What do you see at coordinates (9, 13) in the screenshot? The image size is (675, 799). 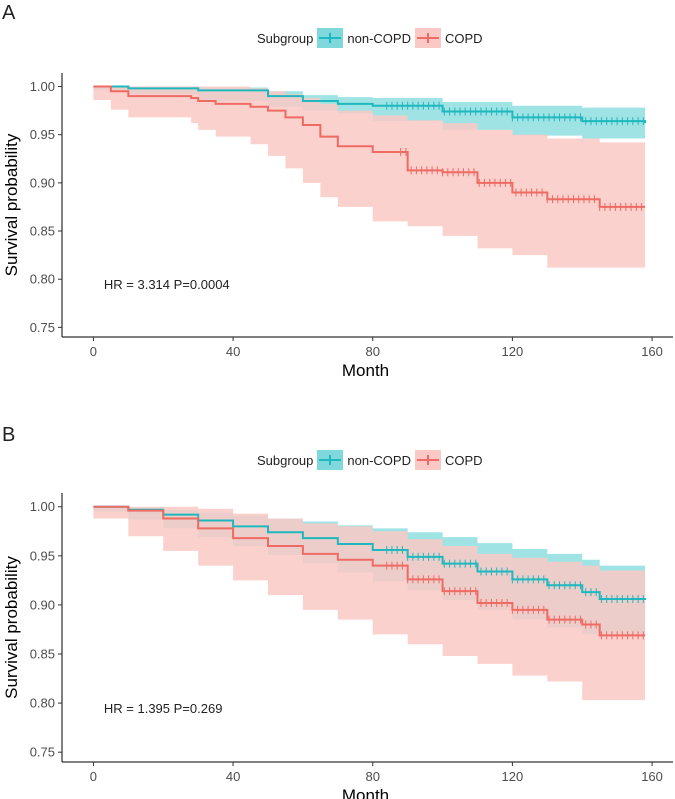 I see `panel-letter: A` at bounding box center [9, 13].